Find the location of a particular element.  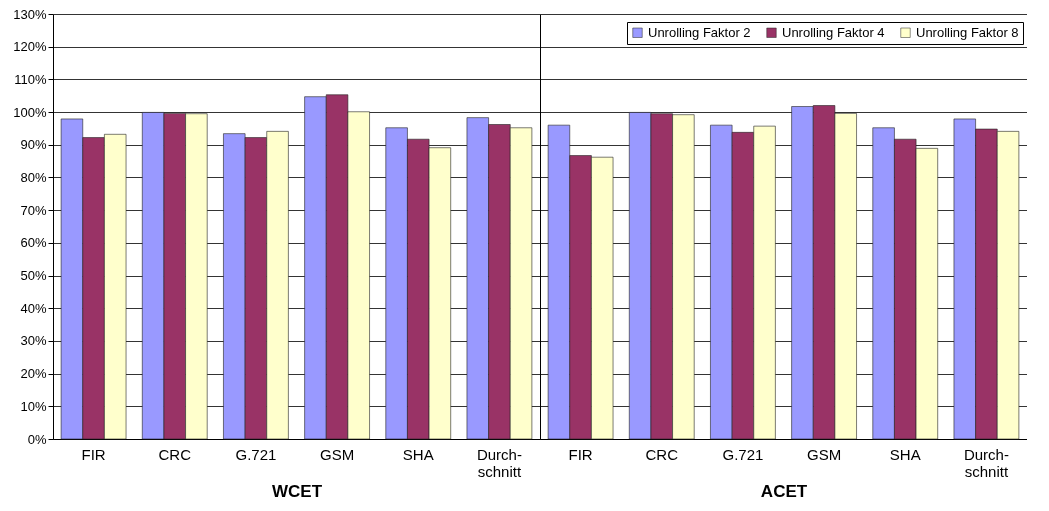

y-tick-label: 50% is located at coordinates (33, 276).